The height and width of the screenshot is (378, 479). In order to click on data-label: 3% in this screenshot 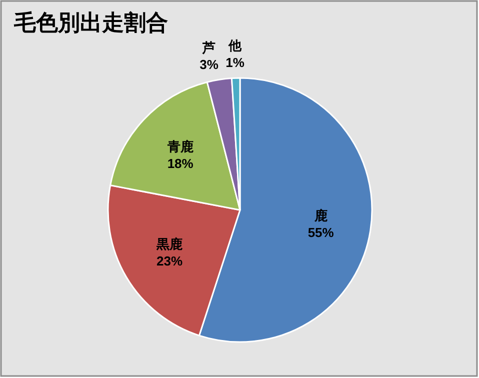, I will do `click(209, 64)`.